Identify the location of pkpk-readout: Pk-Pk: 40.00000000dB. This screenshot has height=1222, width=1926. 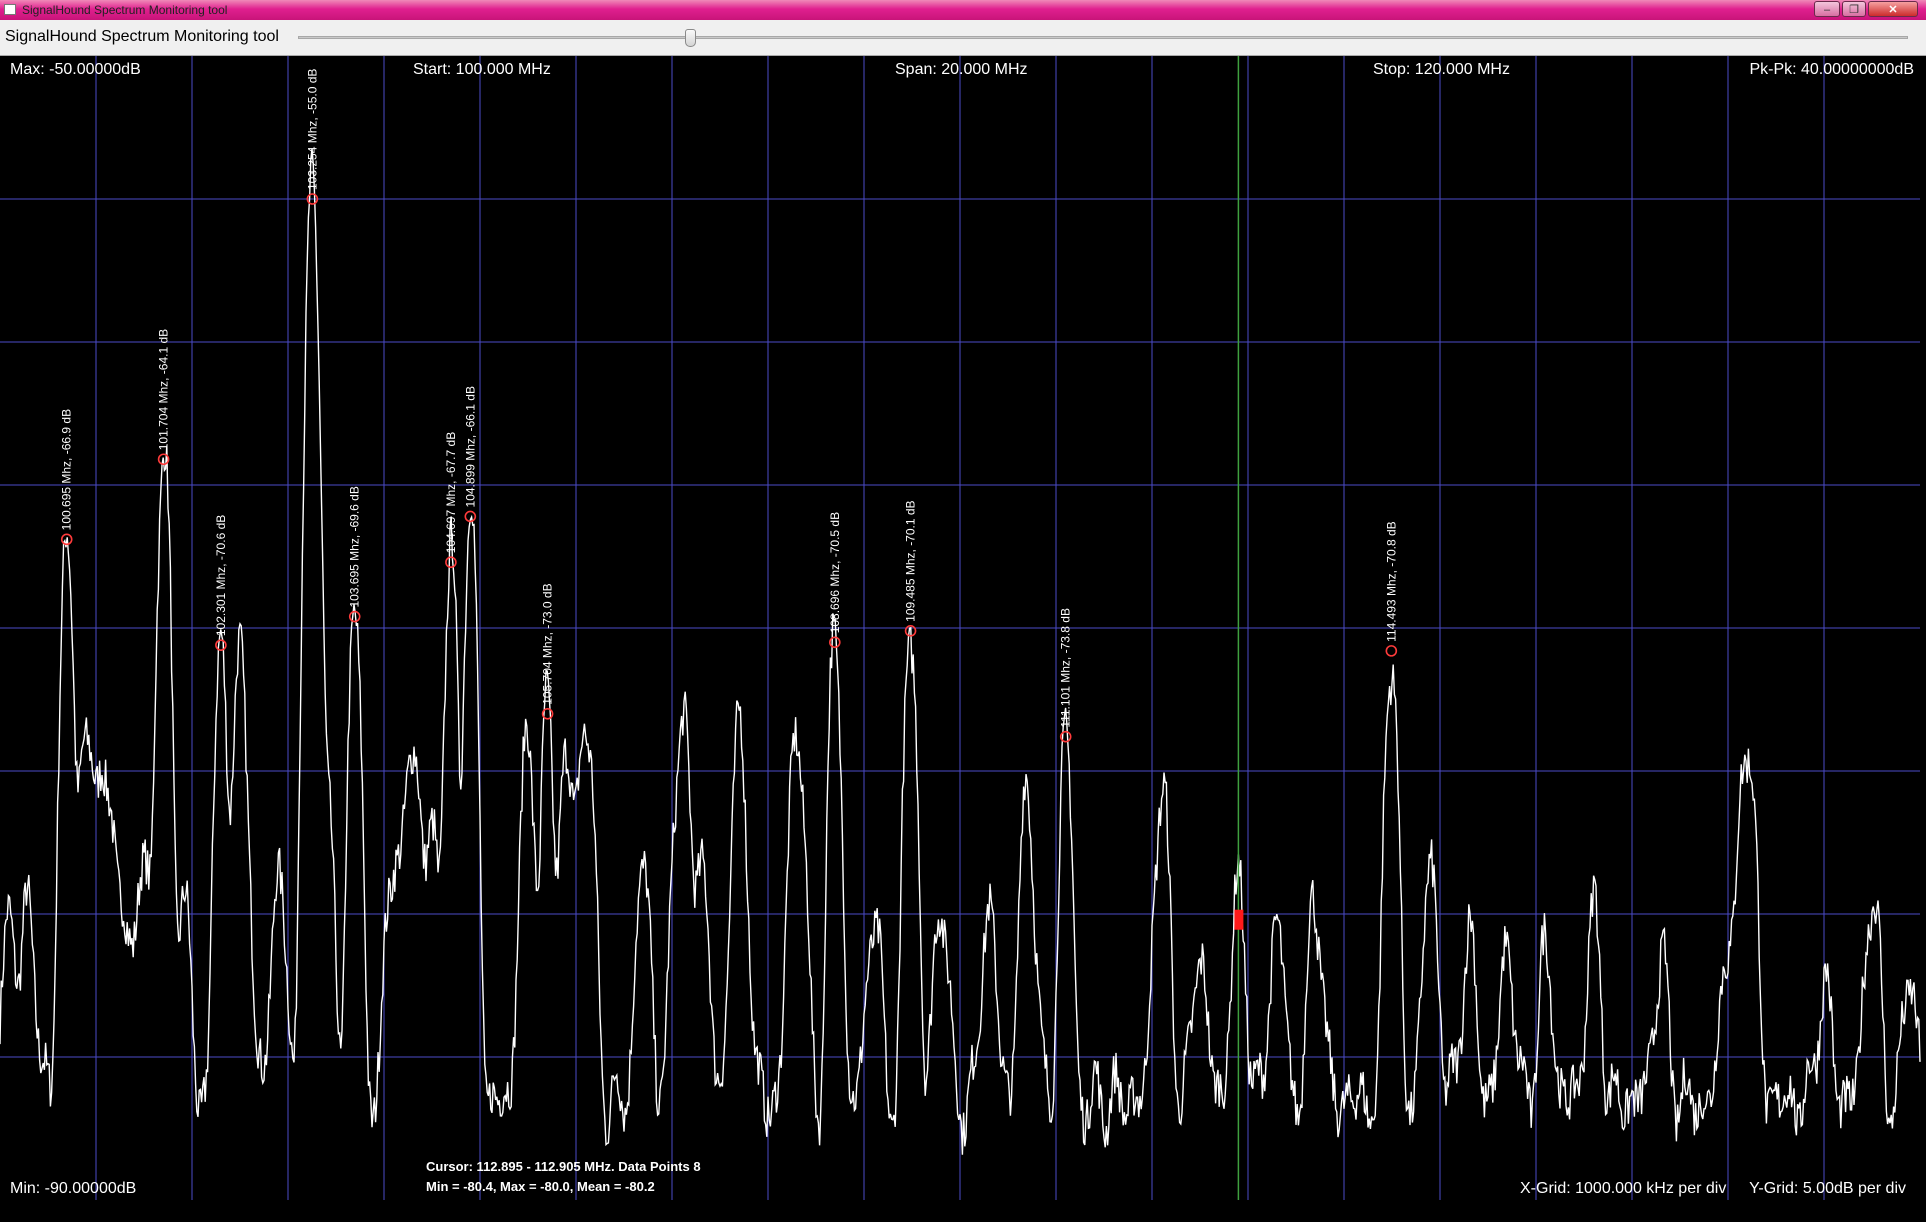
(1831, 69).